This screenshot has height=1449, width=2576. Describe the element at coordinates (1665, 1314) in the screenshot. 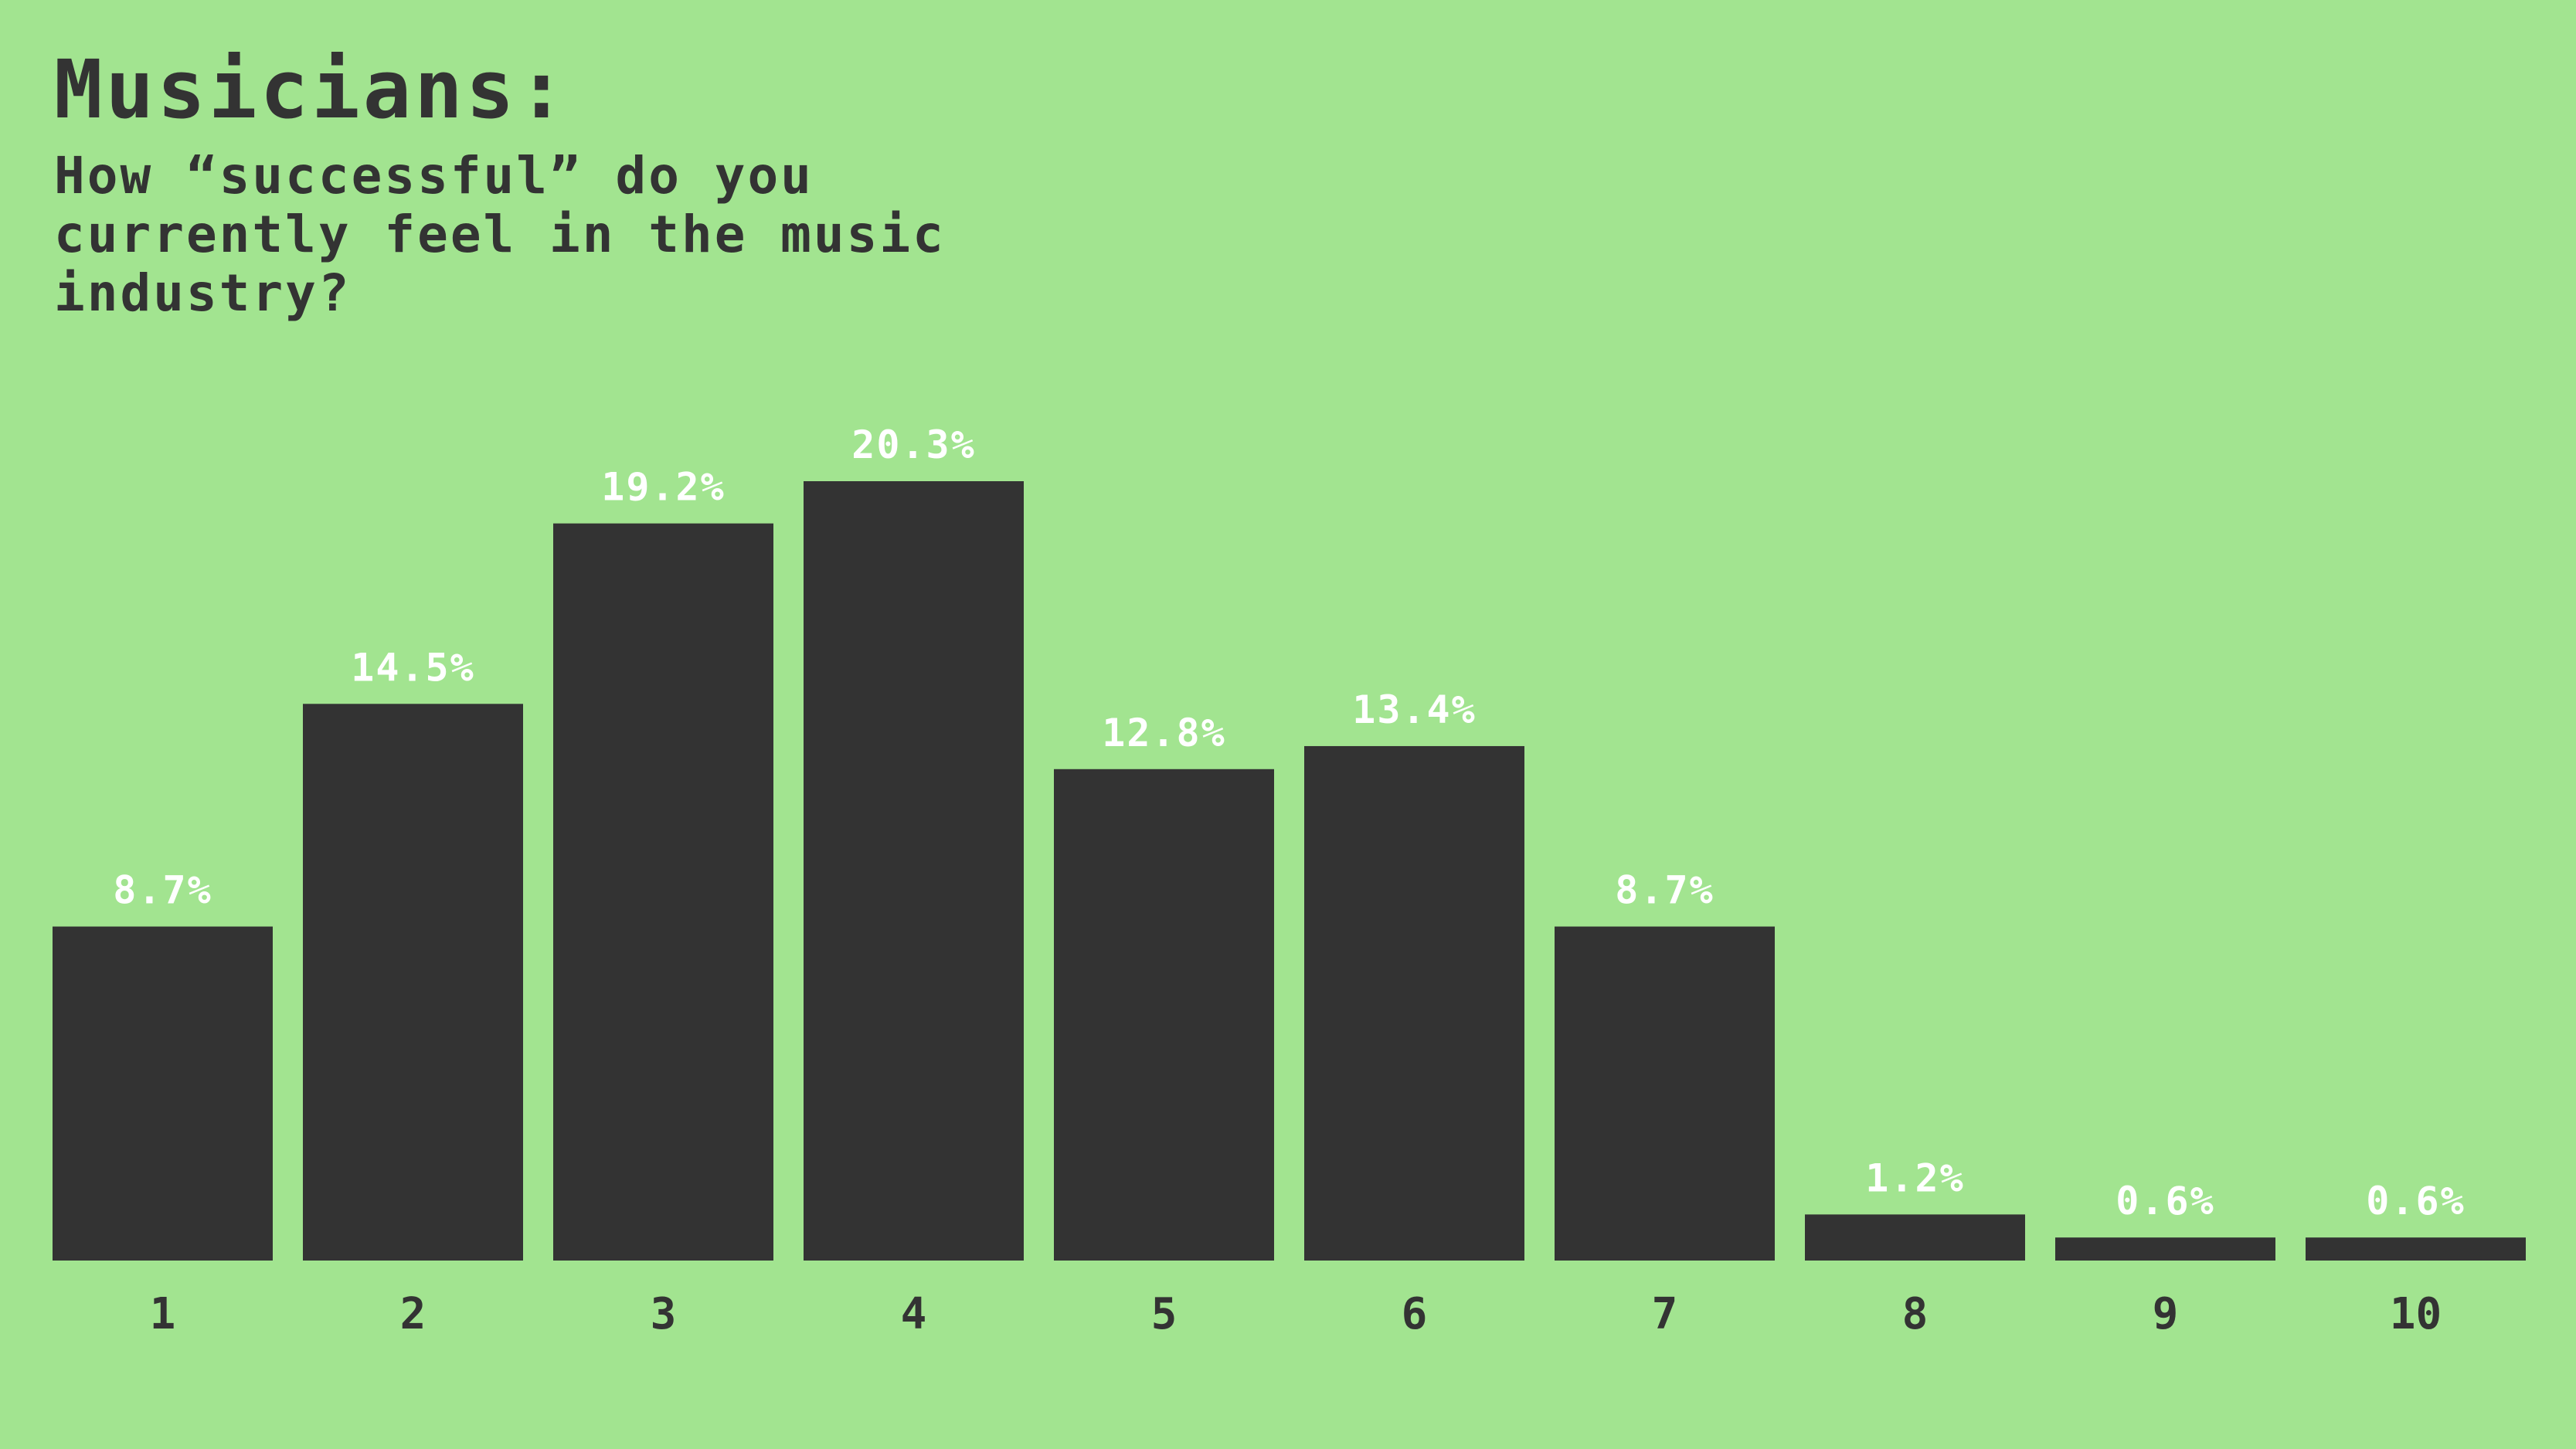

I see `x-tick-label-7: 7` at that location.